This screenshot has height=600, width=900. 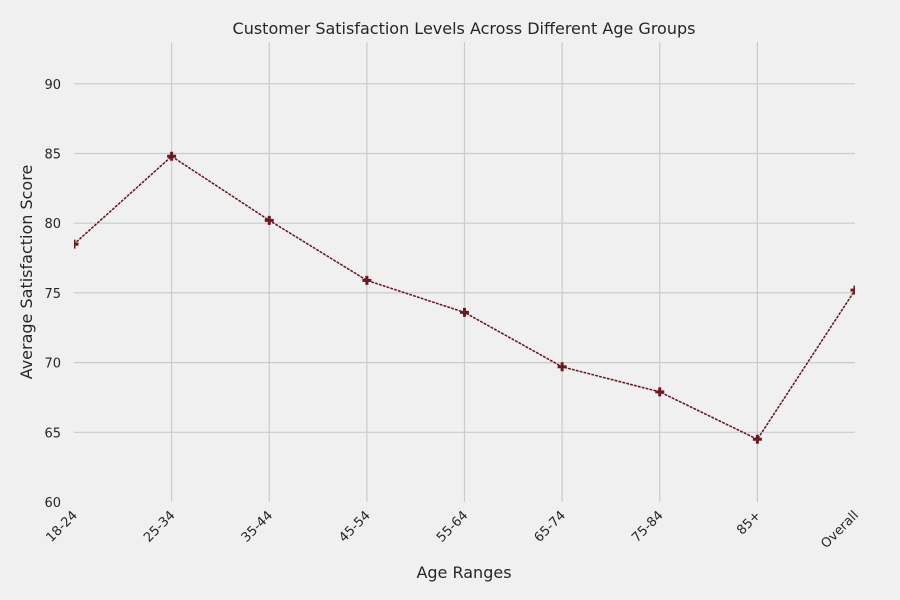 I want to click on y-axis-ticks: 60 65 70 75 80 85 90, so click(x=52, y=294).